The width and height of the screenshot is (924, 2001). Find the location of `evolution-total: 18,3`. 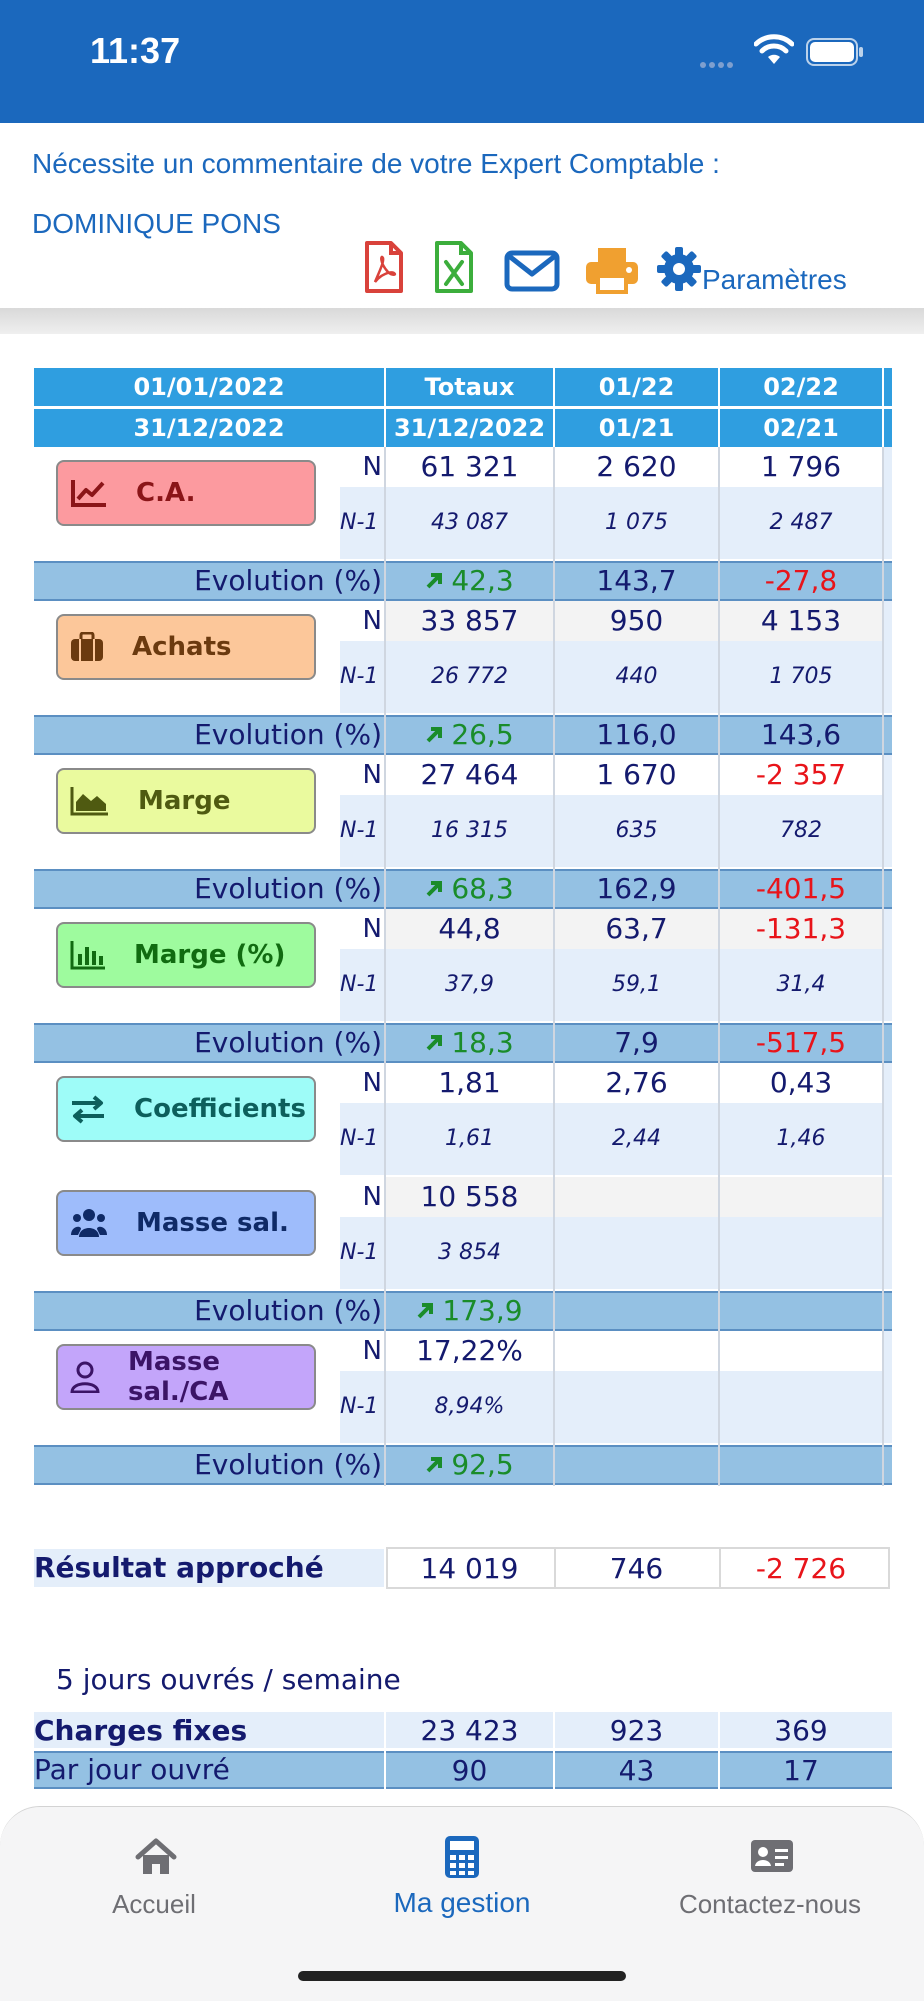

evolution-total: 18,3 is located at coordinates (469, 1043).